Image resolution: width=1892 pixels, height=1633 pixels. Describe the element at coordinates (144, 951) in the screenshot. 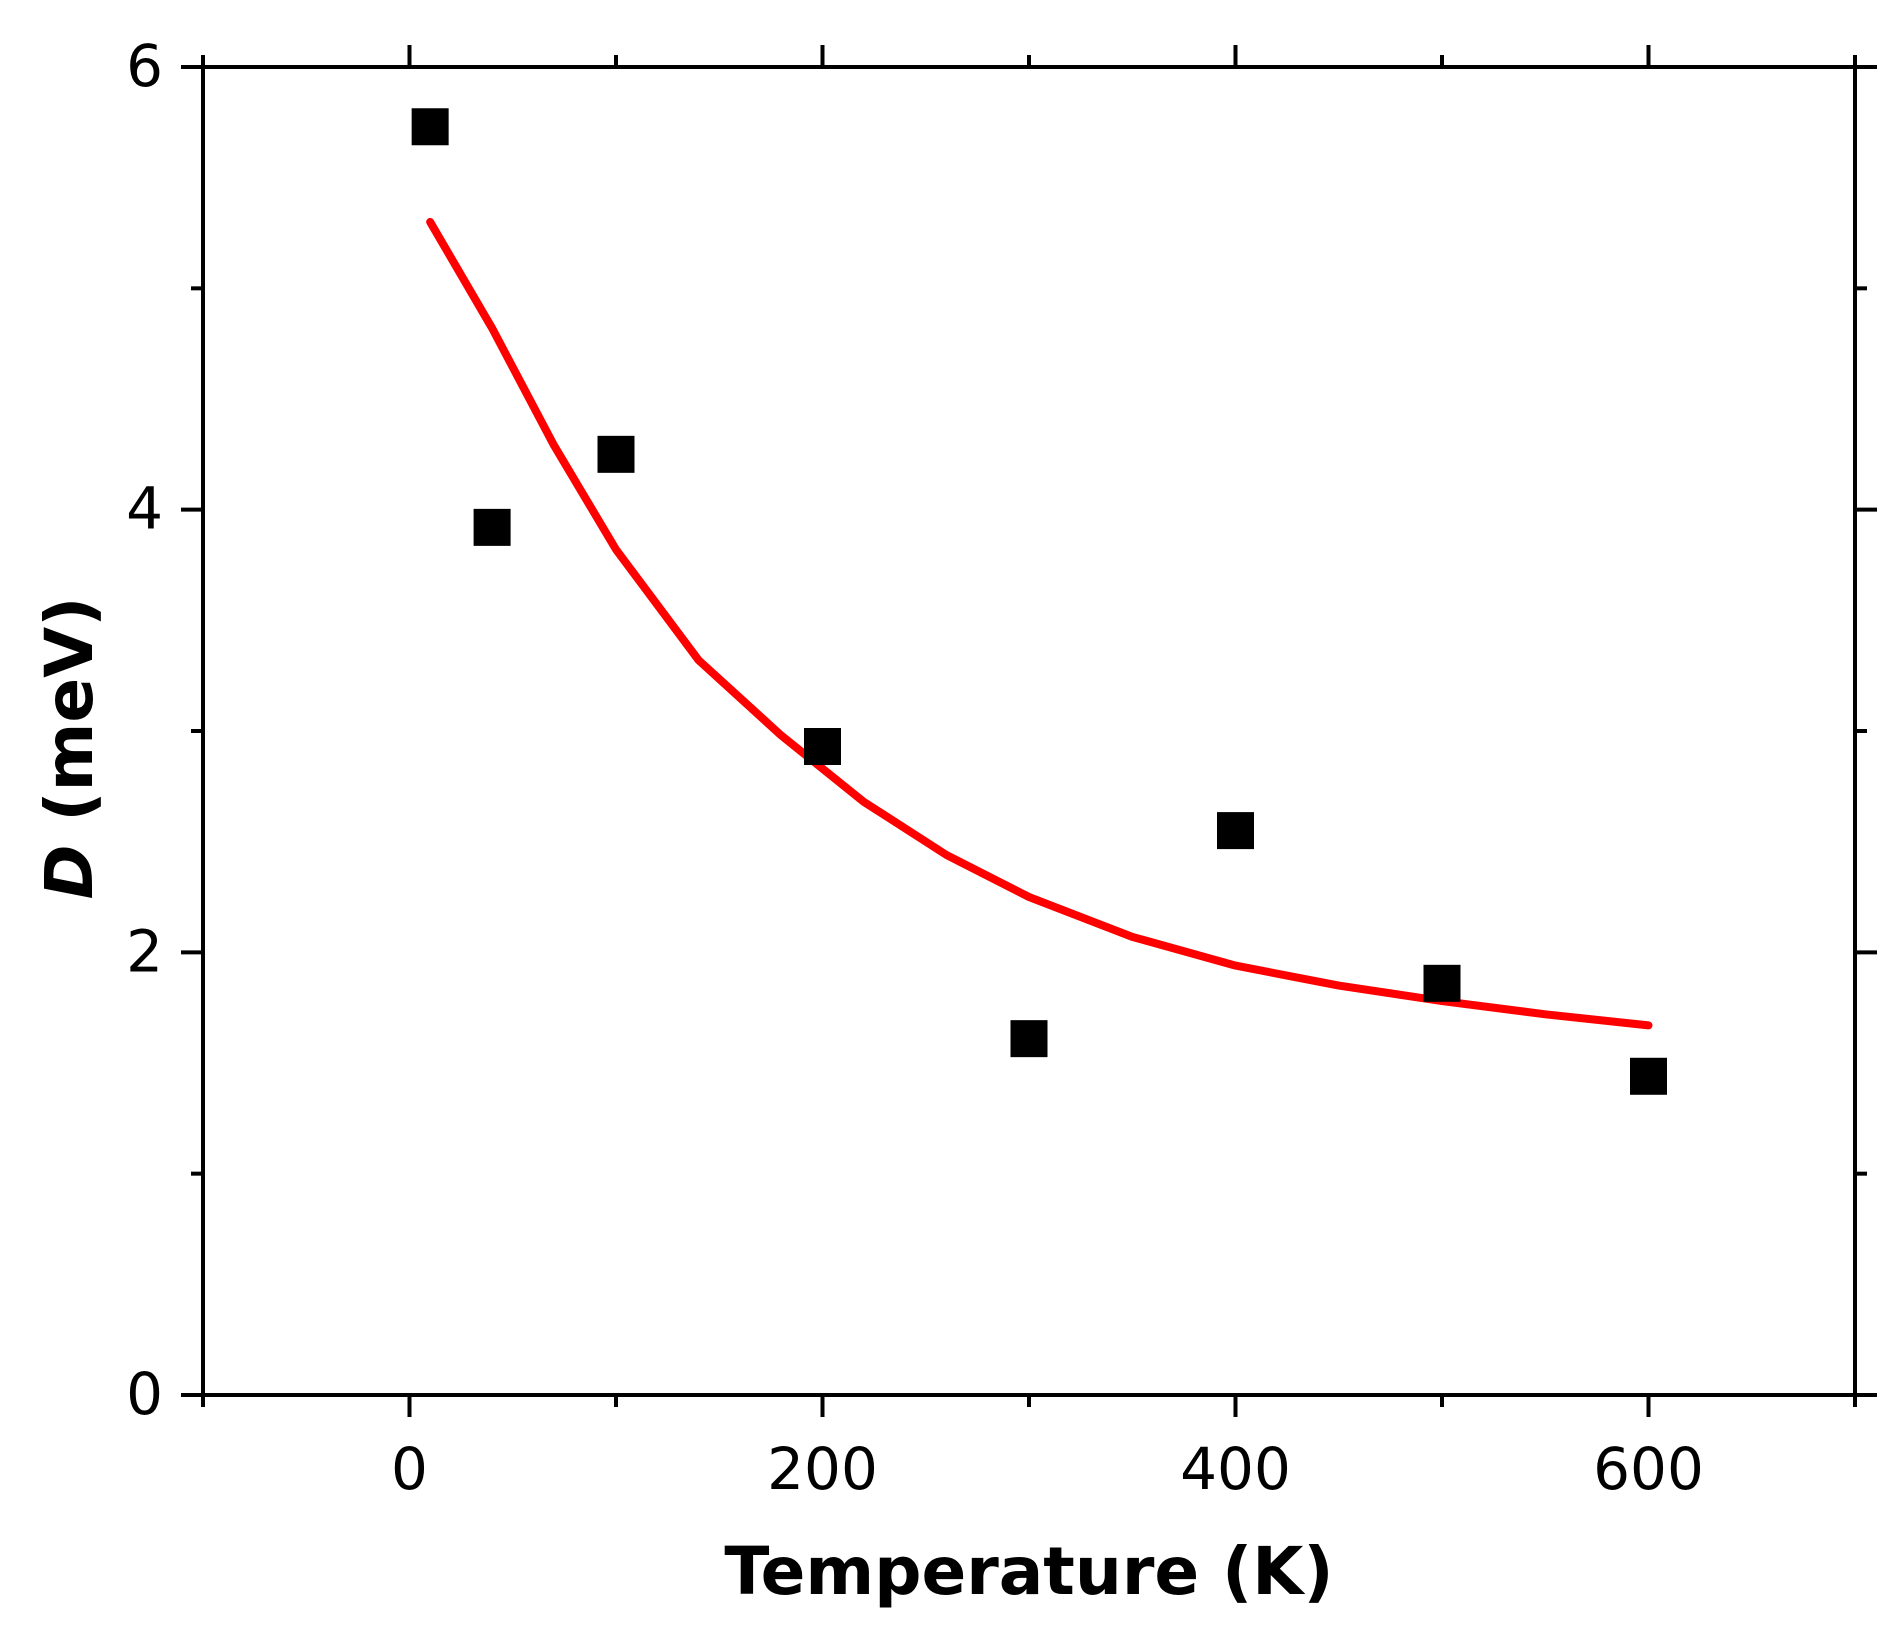

I see `y-tick-label: 2` at that location.